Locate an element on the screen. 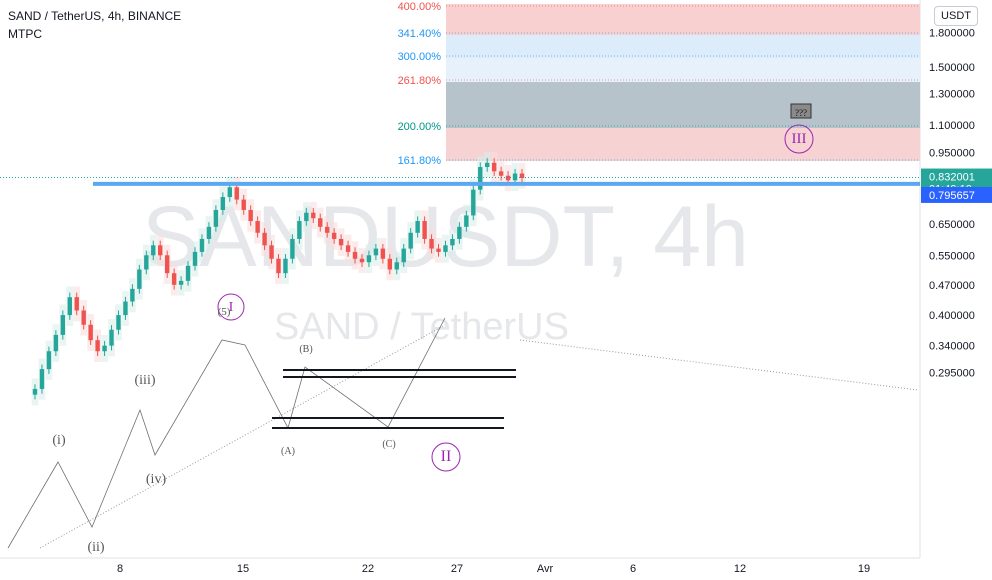 The image size is (992, 580). wave-label-2: (iii) is located at coordinates (145, 380).